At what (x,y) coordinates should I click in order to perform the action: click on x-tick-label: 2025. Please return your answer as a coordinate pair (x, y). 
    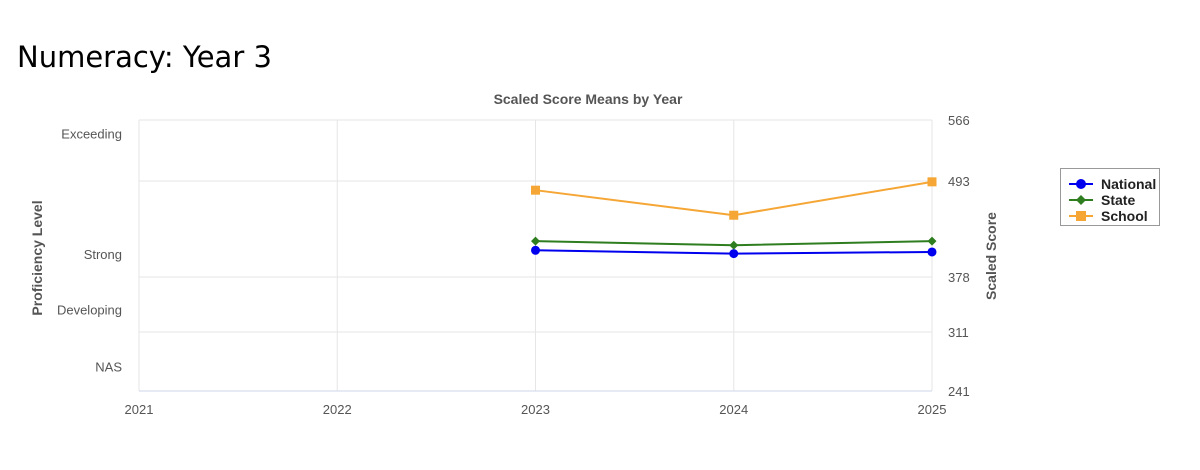
    Looking at the image, I should click on (932, 409).